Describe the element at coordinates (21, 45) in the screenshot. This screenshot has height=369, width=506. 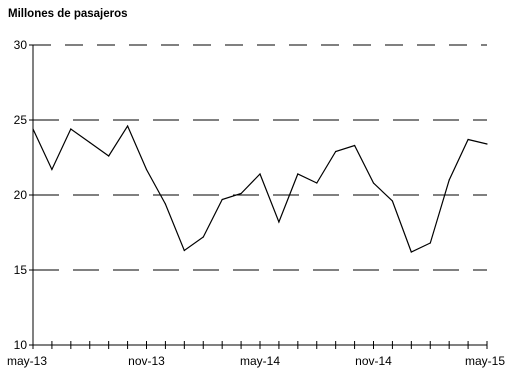
I see `y-tick-label: 30` at that location.